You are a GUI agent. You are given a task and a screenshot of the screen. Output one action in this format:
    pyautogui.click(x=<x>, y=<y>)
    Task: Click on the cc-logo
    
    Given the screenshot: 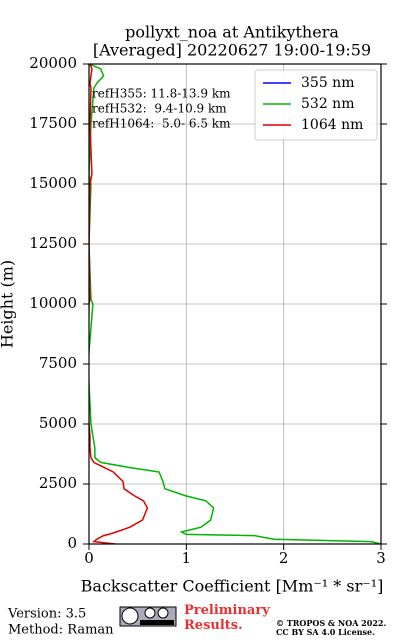 What is the action you would take?
    pyautogui.click(x=148, y=616)
    